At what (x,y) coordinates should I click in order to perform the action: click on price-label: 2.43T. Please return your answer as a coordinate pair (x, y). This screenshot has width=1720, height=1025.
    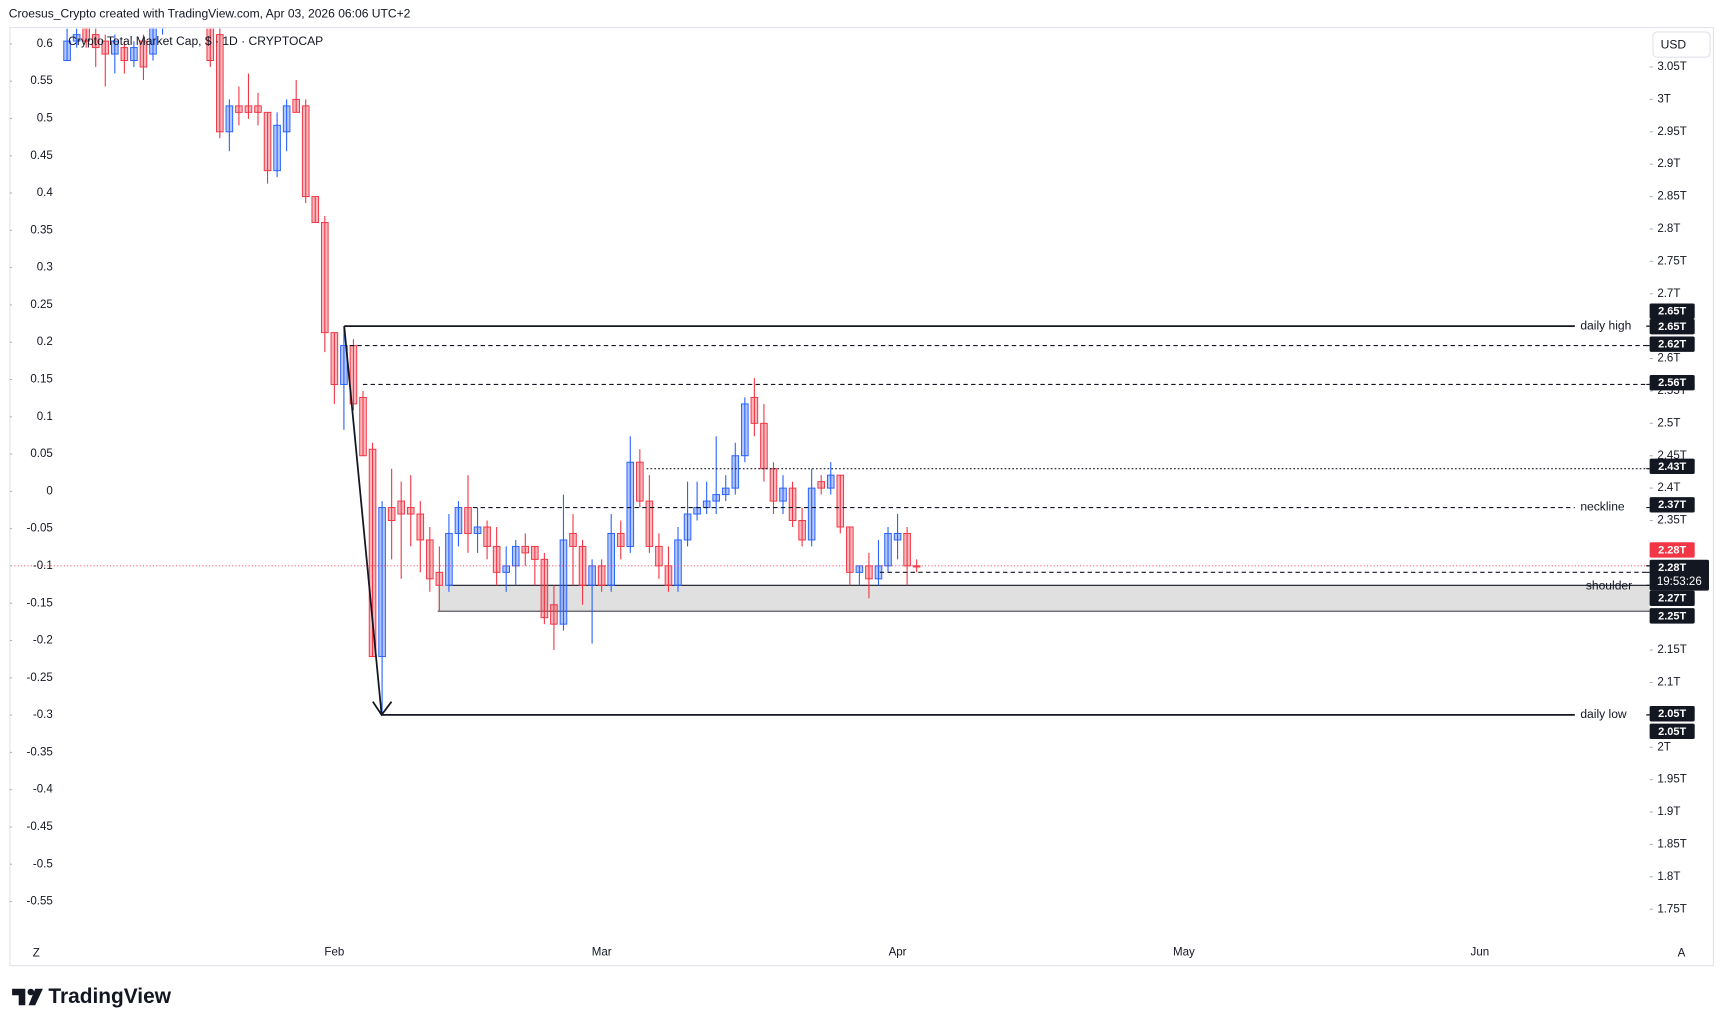
    Looking at the image, I should click on (1672, 467).